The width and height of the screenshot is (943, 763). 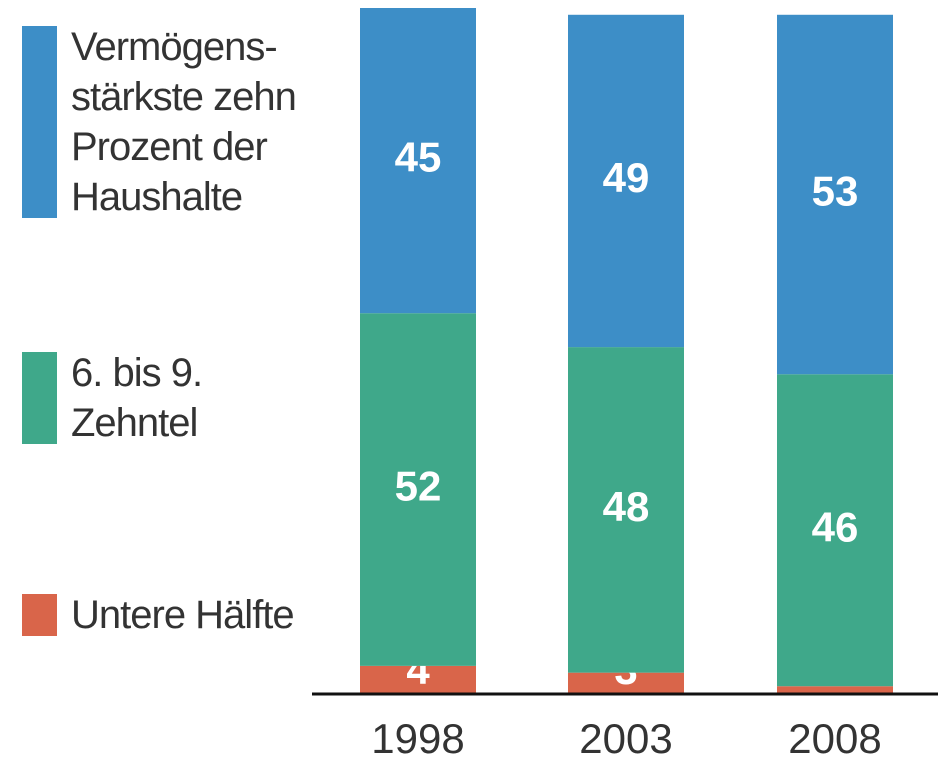 What do you see at coordinates (418, 157) in the screenshot?
I see `data-label: 45` at bounding box center [418, 157].